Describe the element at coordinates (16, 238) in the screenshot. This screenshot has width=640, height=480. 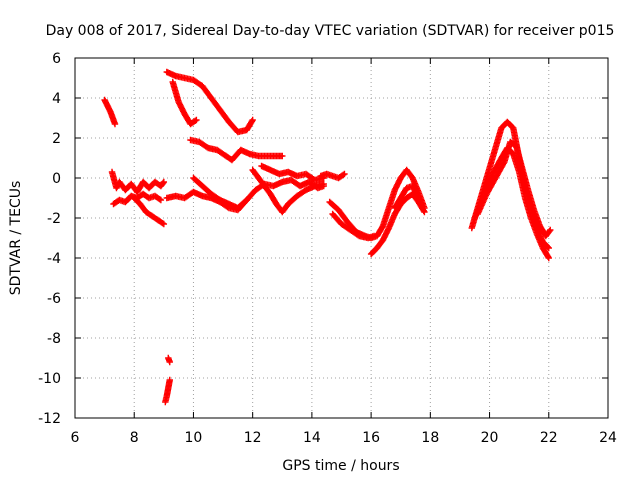
I see `y-axis-label: SDTVAR / TECUs` at that location.